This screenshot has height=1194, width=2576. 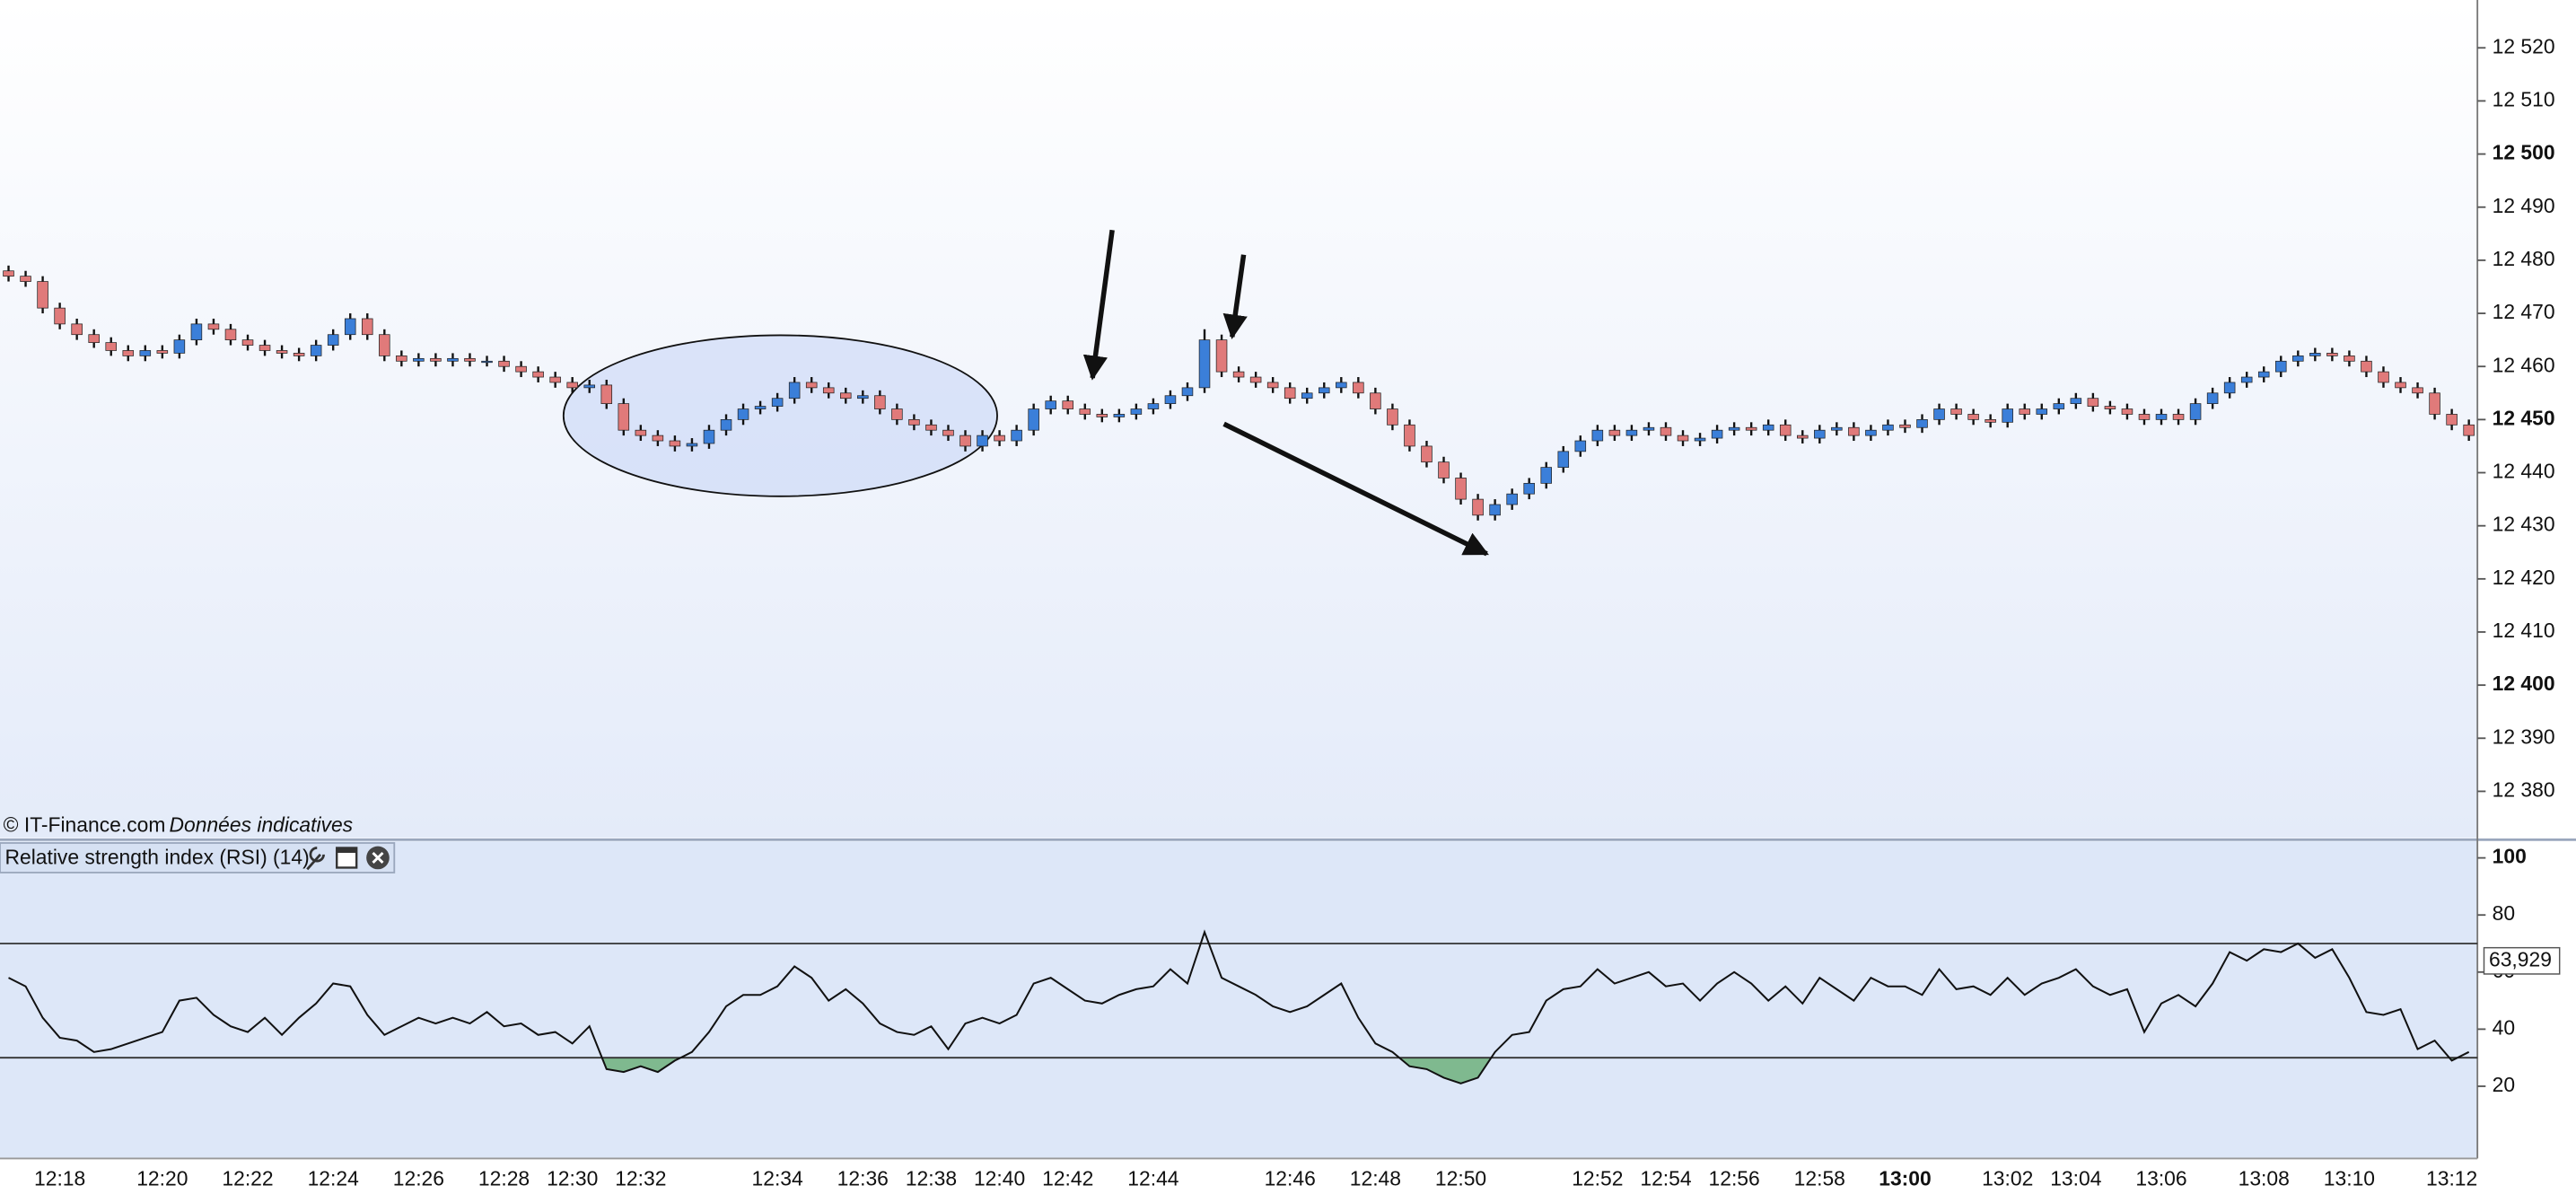 What do you see at coordinates (2524, 45) in the screenshot?
I see `y-tick-label: 12 520` at bounding box center [2524, 45].